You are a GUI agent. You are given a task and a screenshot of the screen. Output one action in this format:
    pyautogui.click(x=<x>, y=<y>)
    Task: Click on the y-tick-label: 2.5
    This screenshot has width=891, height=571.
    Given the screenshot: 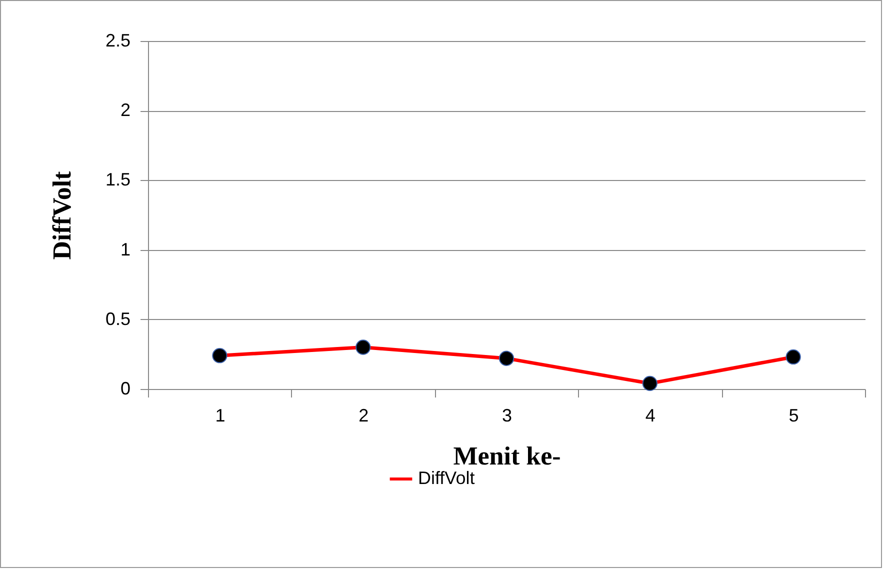 What is the action you would take?
    pyautogui.click(x=117, y=40)
    